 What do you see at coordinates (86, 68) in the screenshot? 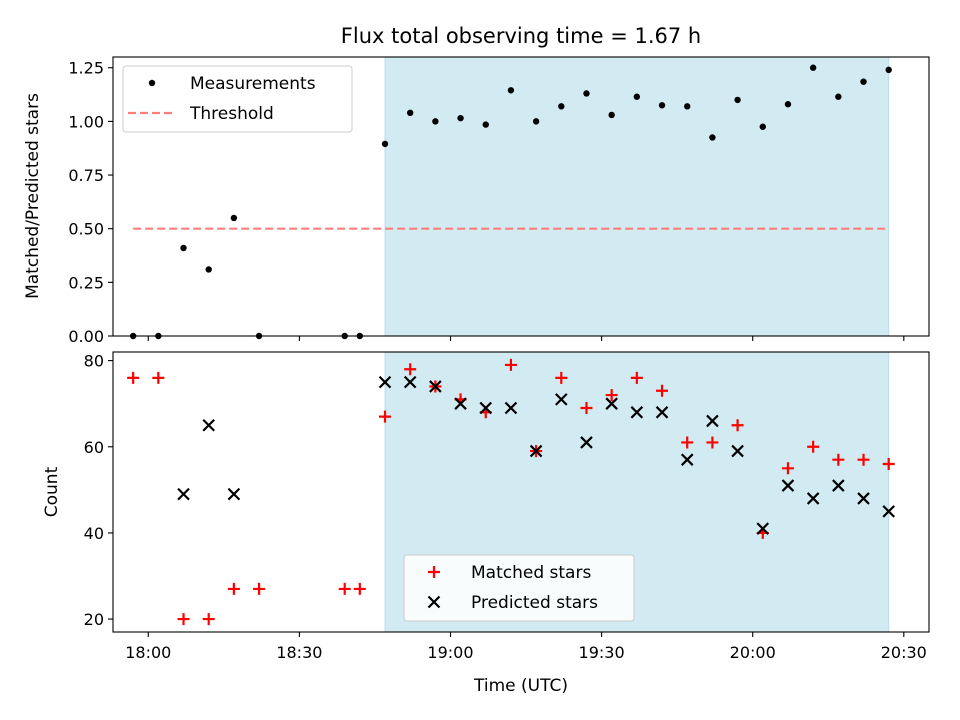
I see `y-tick-label: 1.25` at bounding box center [86, 68].